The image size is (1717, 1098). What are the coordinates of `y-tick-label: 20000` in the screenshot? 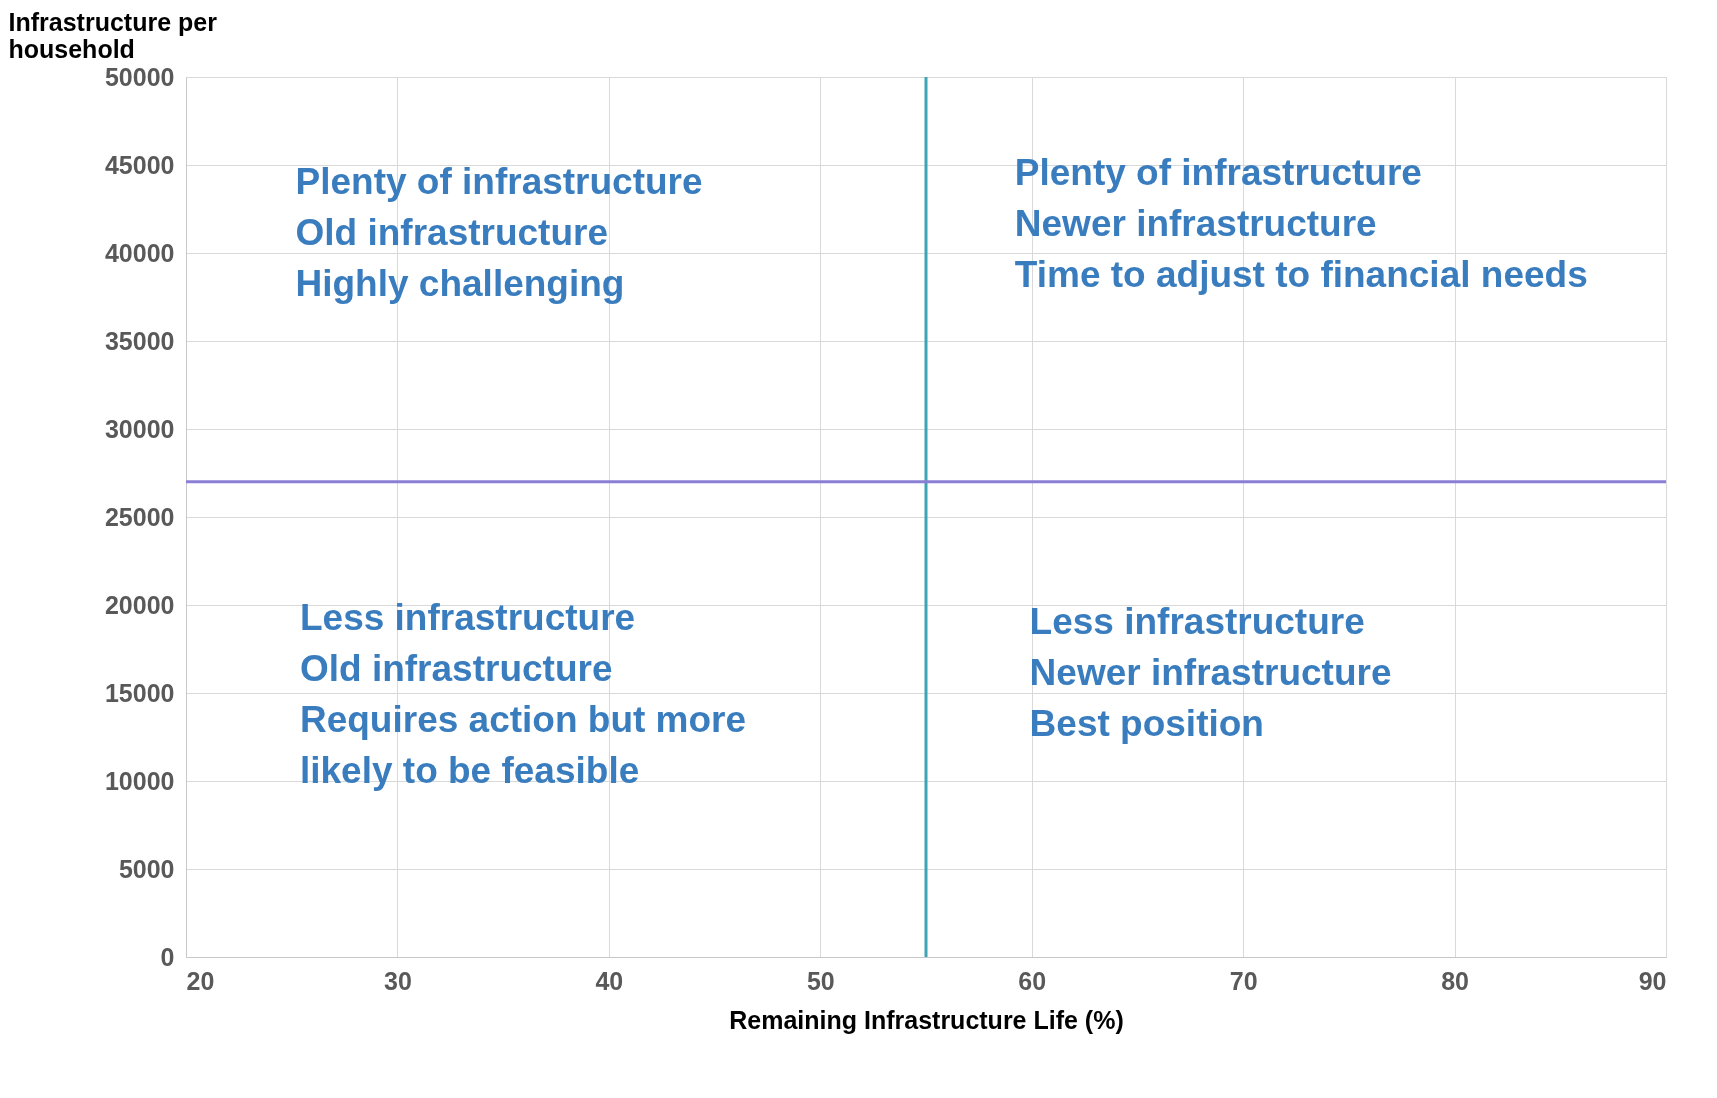 It's located at (139, 604).